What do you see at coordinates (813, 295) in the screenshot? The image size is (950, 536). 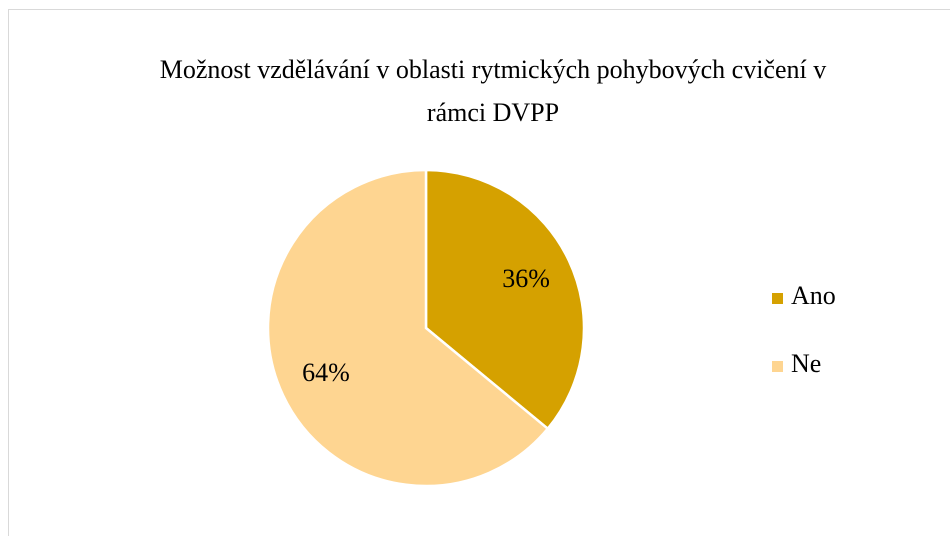 I see `legend-label: Ano` at bounding box center [813, 295].